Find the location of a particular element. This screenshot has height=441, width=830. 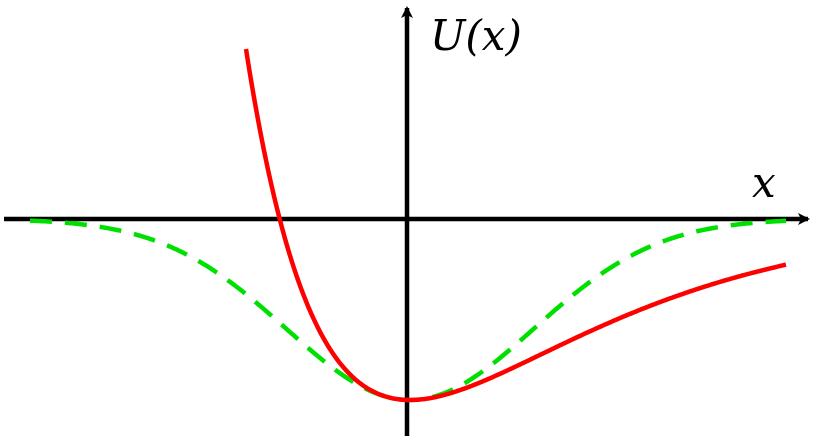

x-axis-label: x is located at coordinates (764, 182).